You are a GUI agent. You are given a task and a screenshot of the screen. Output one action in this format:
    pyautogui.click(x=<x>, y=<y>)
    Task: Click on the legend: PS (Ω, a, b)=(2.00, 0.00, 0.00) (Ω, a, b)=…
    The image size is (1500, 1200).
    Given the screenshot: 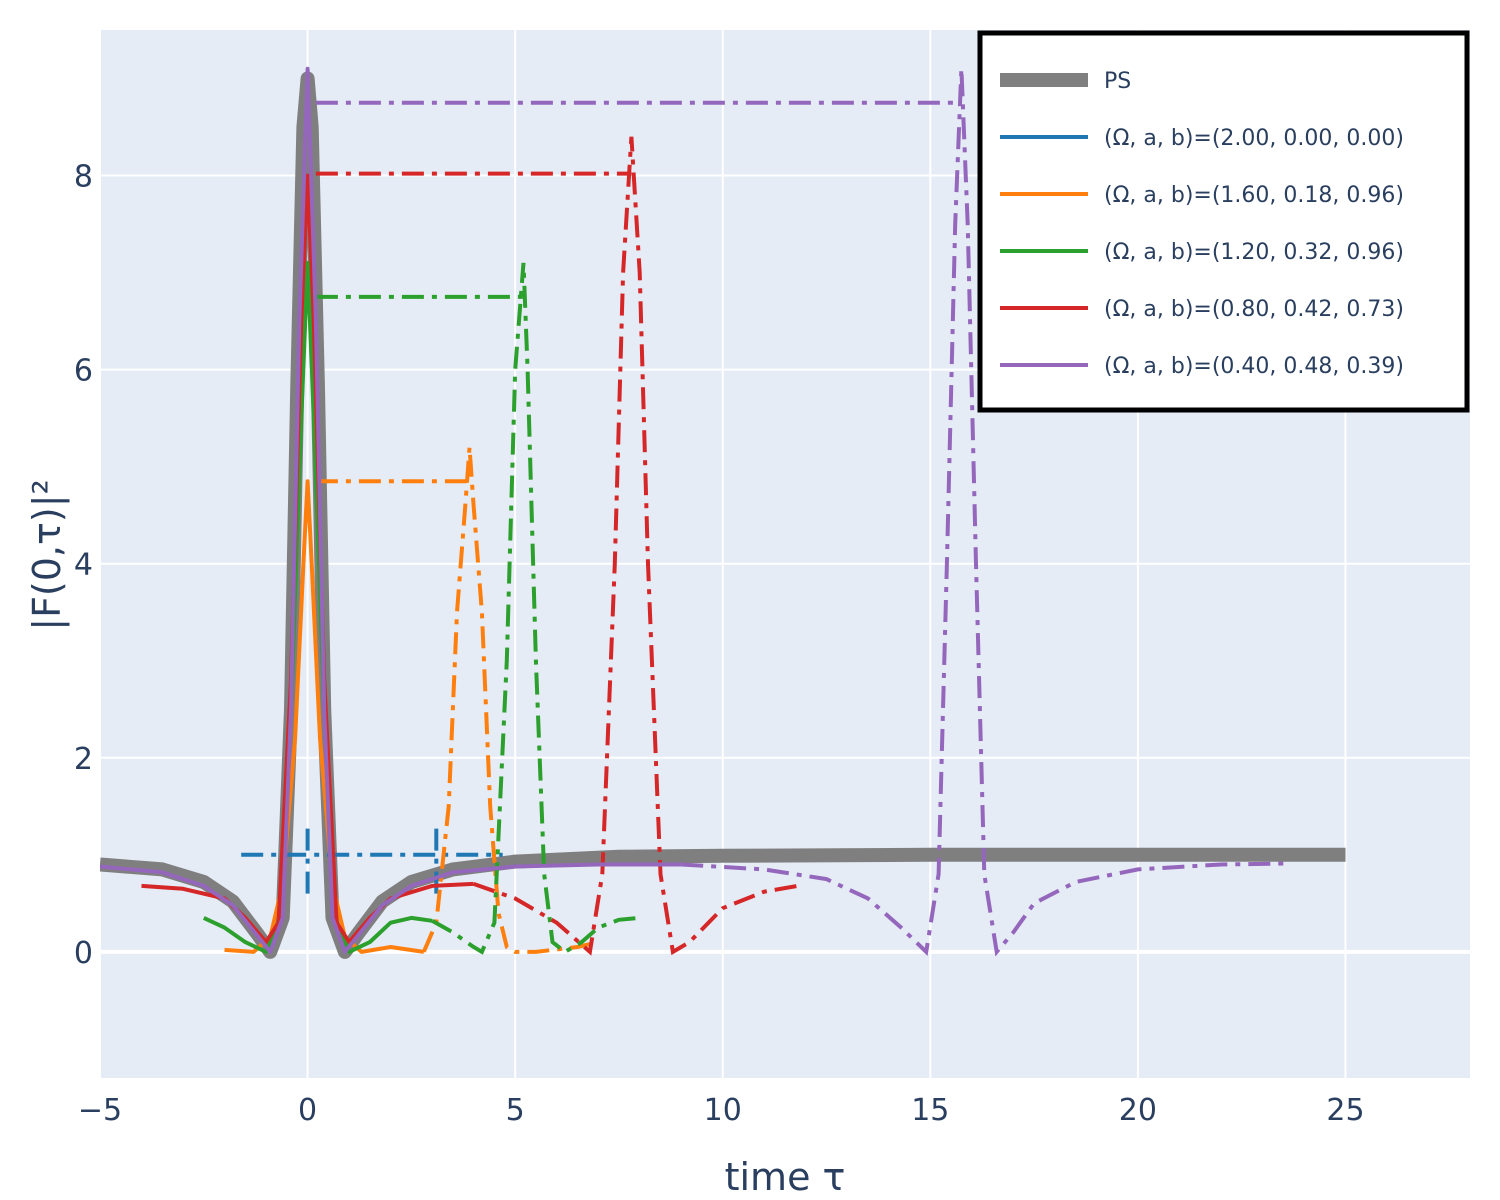 What is the action you would take?
    pyautogui.click(x=1223, y=221)
    